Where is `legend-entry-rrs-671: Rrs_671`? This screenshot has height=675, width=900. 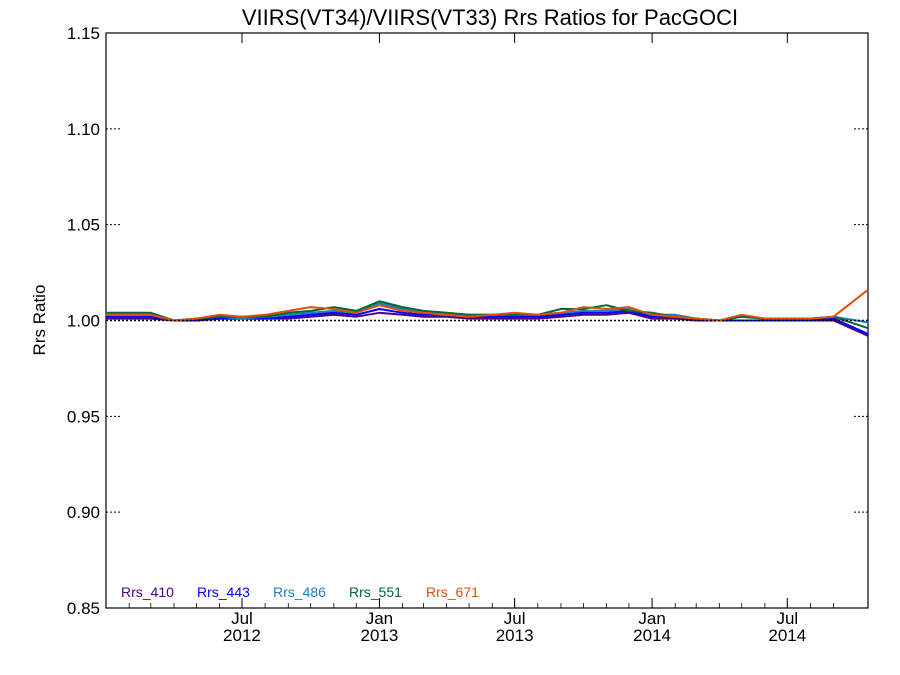 legend-entry-rrs-671: Rrs_671 is located at coordinates (452, 592).